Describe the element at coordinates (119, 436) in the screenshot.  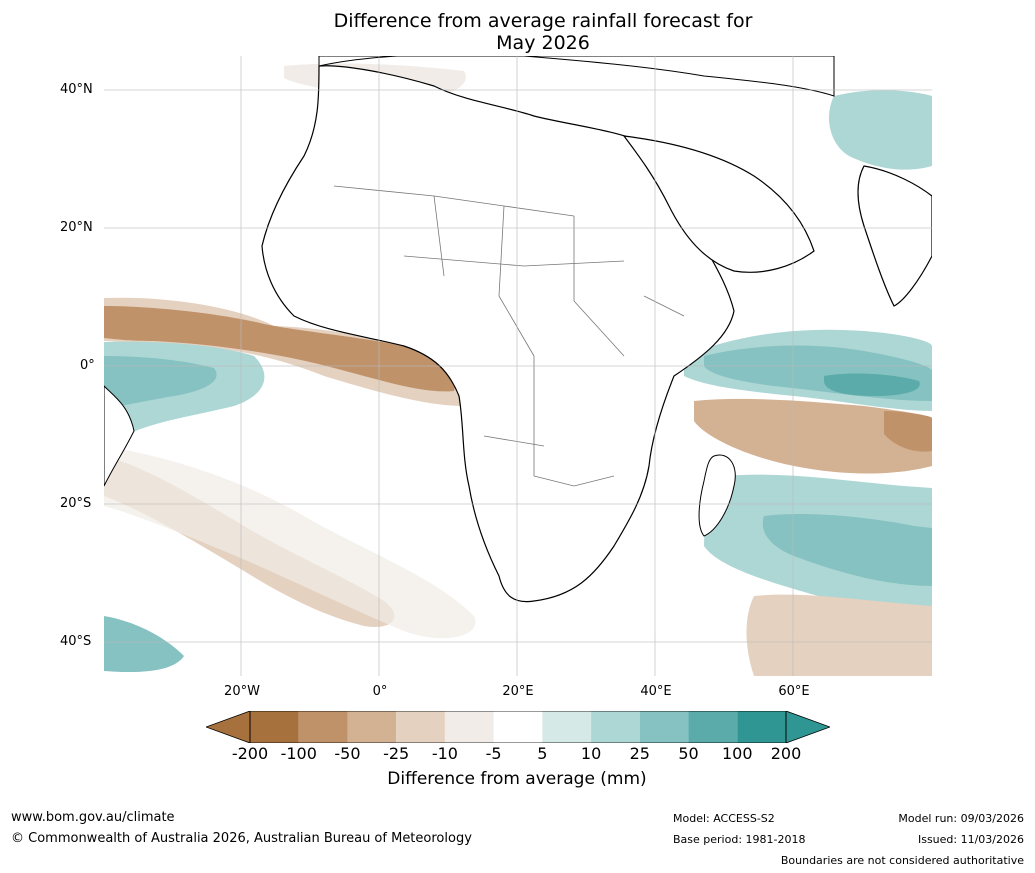
I see `south-america-coastline` at that location.